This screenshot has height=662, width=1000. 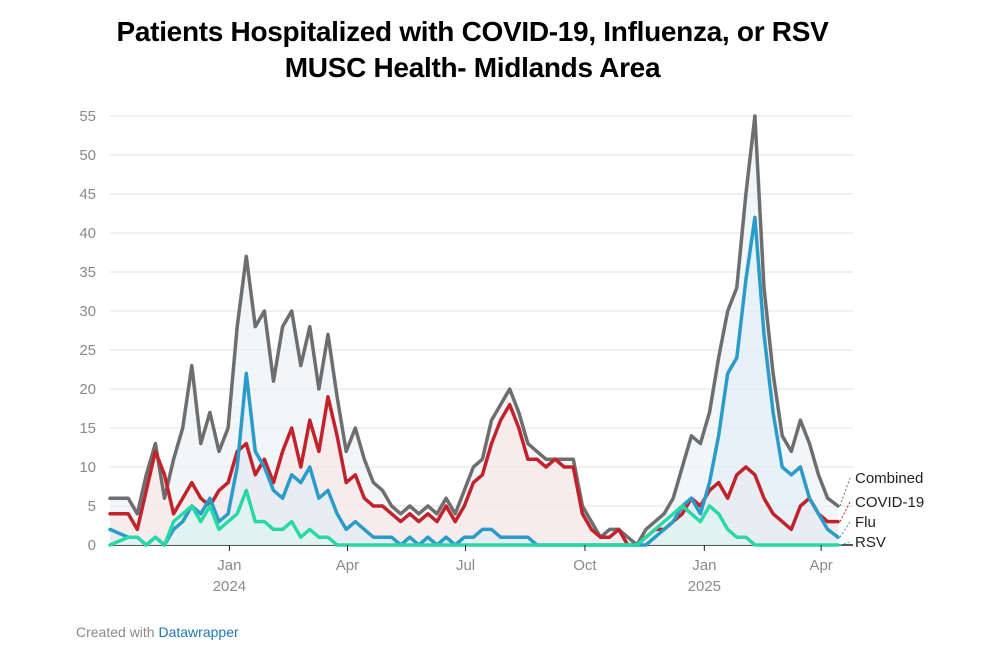 What do you see at coordinates (115, 632) in the screenshot?
I see `footer-prefix: Created with` at bounding box center [115, 632].